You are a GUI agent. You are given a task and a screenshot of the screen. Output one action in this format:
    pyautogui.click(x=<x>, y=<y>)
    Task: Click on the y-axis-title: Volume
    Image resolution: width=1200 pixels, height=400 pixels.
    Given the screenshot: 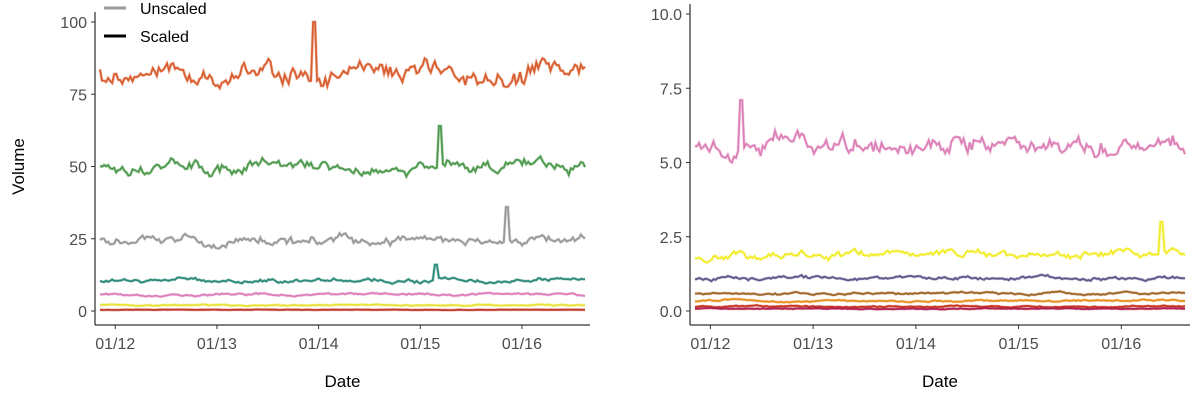 What is the action you would take?
    pyautogui.click(x=18, y=166)
    